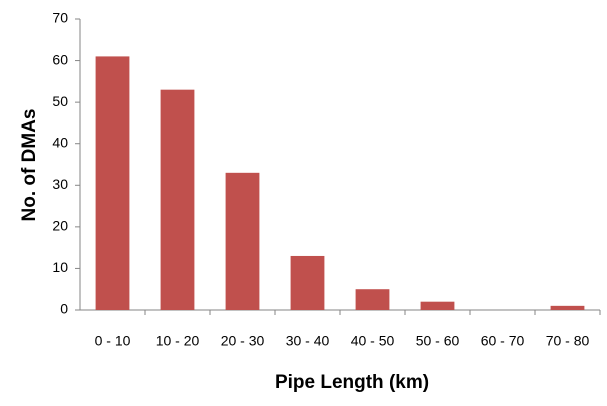 Image resolution: width=607 pixels, height=406 pixels. Describe the element at coordinates (178, 341) in the screenshot. I see `x-tick-label: 10 - 20` at that location.